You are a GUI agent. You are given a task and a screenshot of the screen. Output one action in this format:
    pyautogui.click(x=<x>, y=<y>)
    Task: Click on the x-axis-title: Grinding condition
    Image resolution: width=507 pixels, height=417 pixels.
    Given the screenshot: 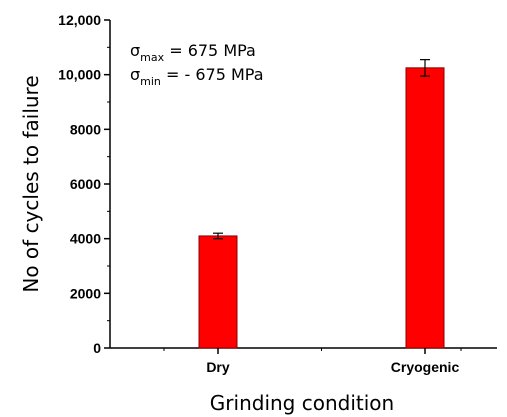 What is the action you would take?
    pyautogui.click(x=302, y=403)
    